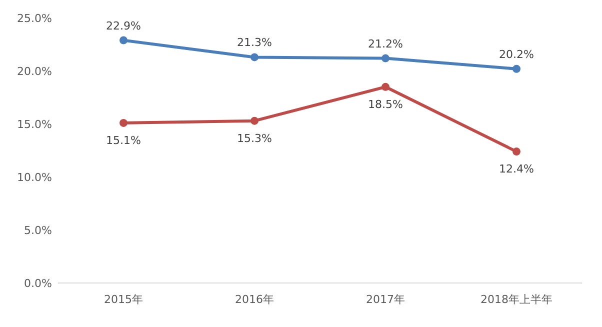 The image size is (602, 327). Describe the element at coordinates (123, 299) in the screenshot. I see `x-tick-label: 2015年` at that location.